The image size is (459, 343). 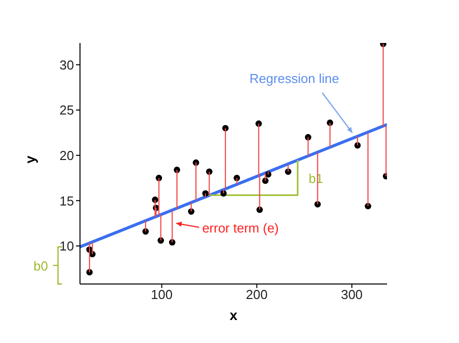 I want to click on x-tick-label: 200, so click(x=257, y=294).